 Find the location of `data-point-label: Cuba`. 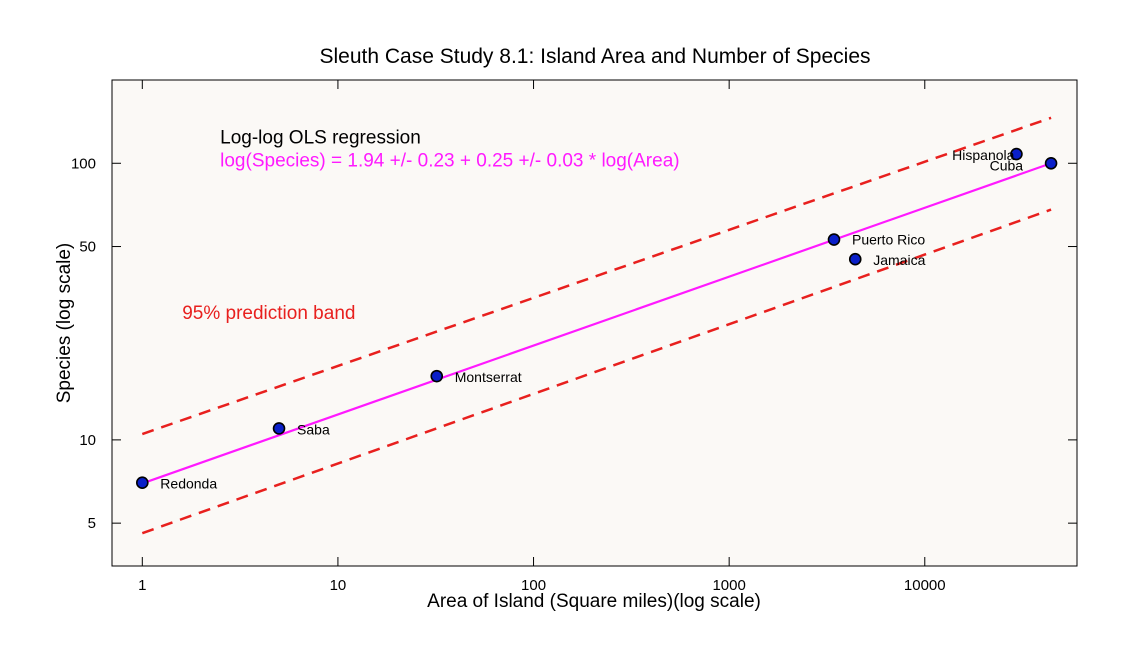

data-point-label: Cuba is located at coordinates (1007, 165).